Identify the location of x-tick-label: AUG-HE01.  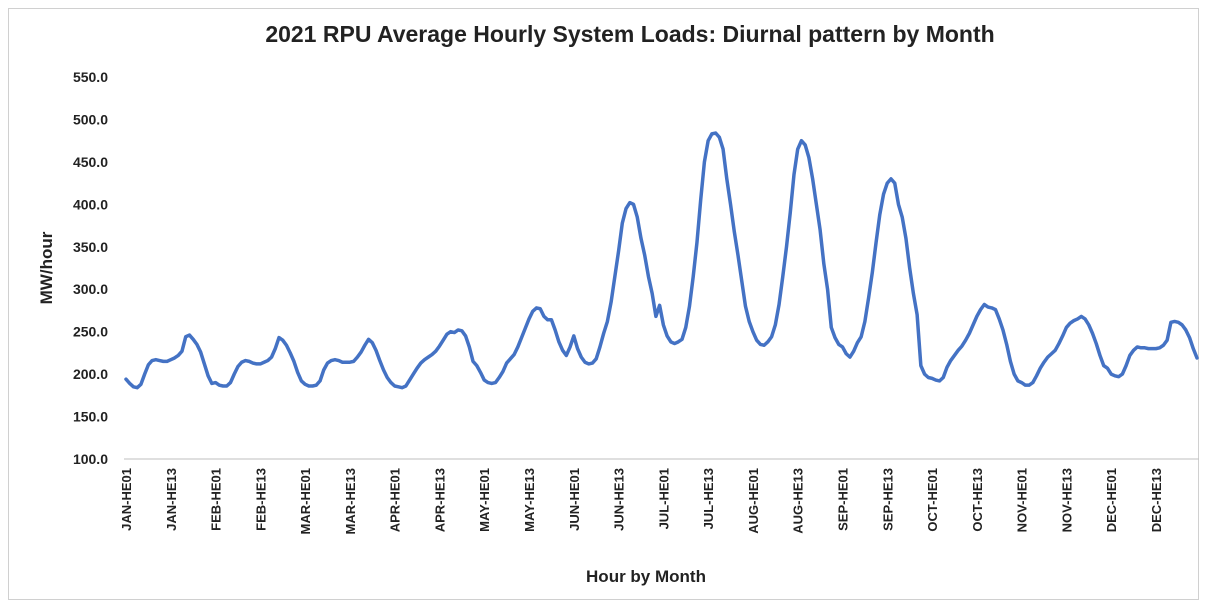
(753, 501).